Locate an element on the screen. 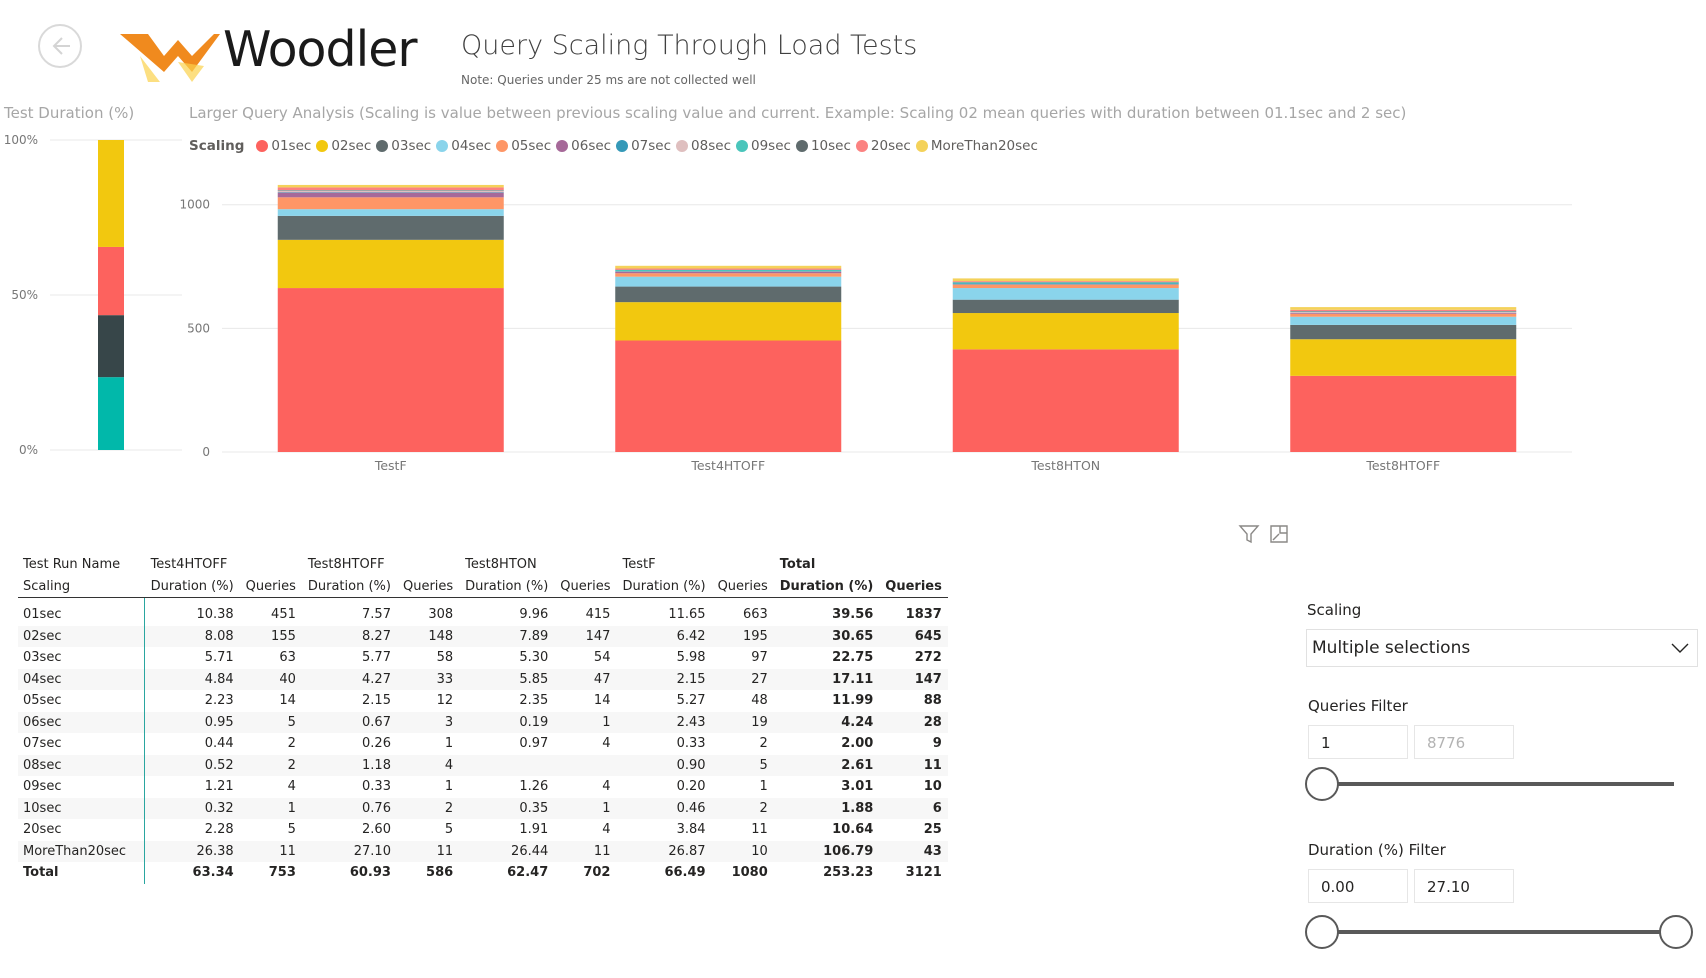 This screenshot has width=1706, height=978. matrix-cell: 0.33 is located at coordinates (376, 787).